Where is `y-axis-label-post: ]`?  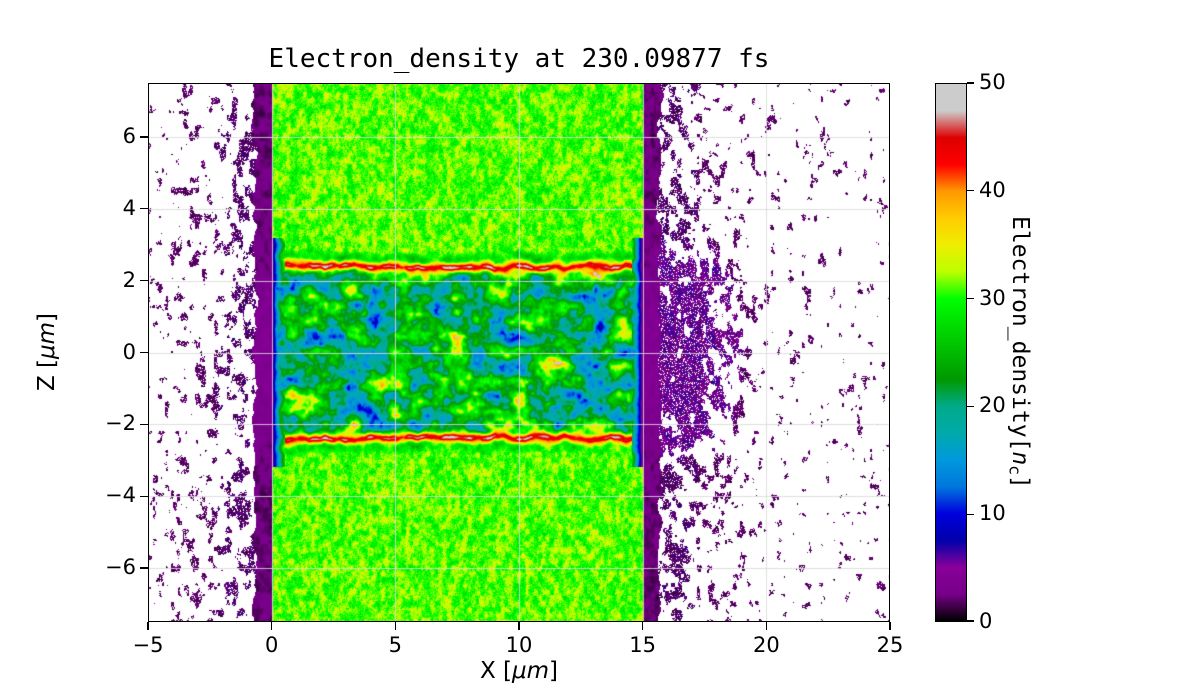 y-axis-label-post: ] is located at coordinates (47, 317).